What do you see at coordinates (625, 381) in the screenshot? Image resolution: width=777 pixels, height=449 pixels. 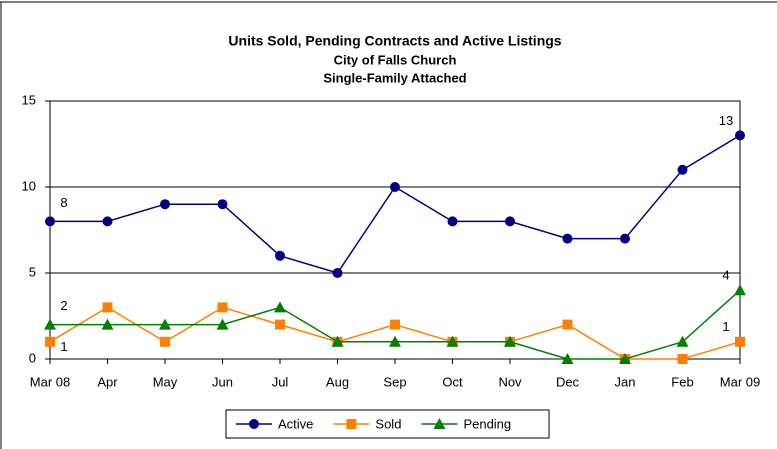 I see `x-tick-label: Jan` at bounding box center [625, 381].